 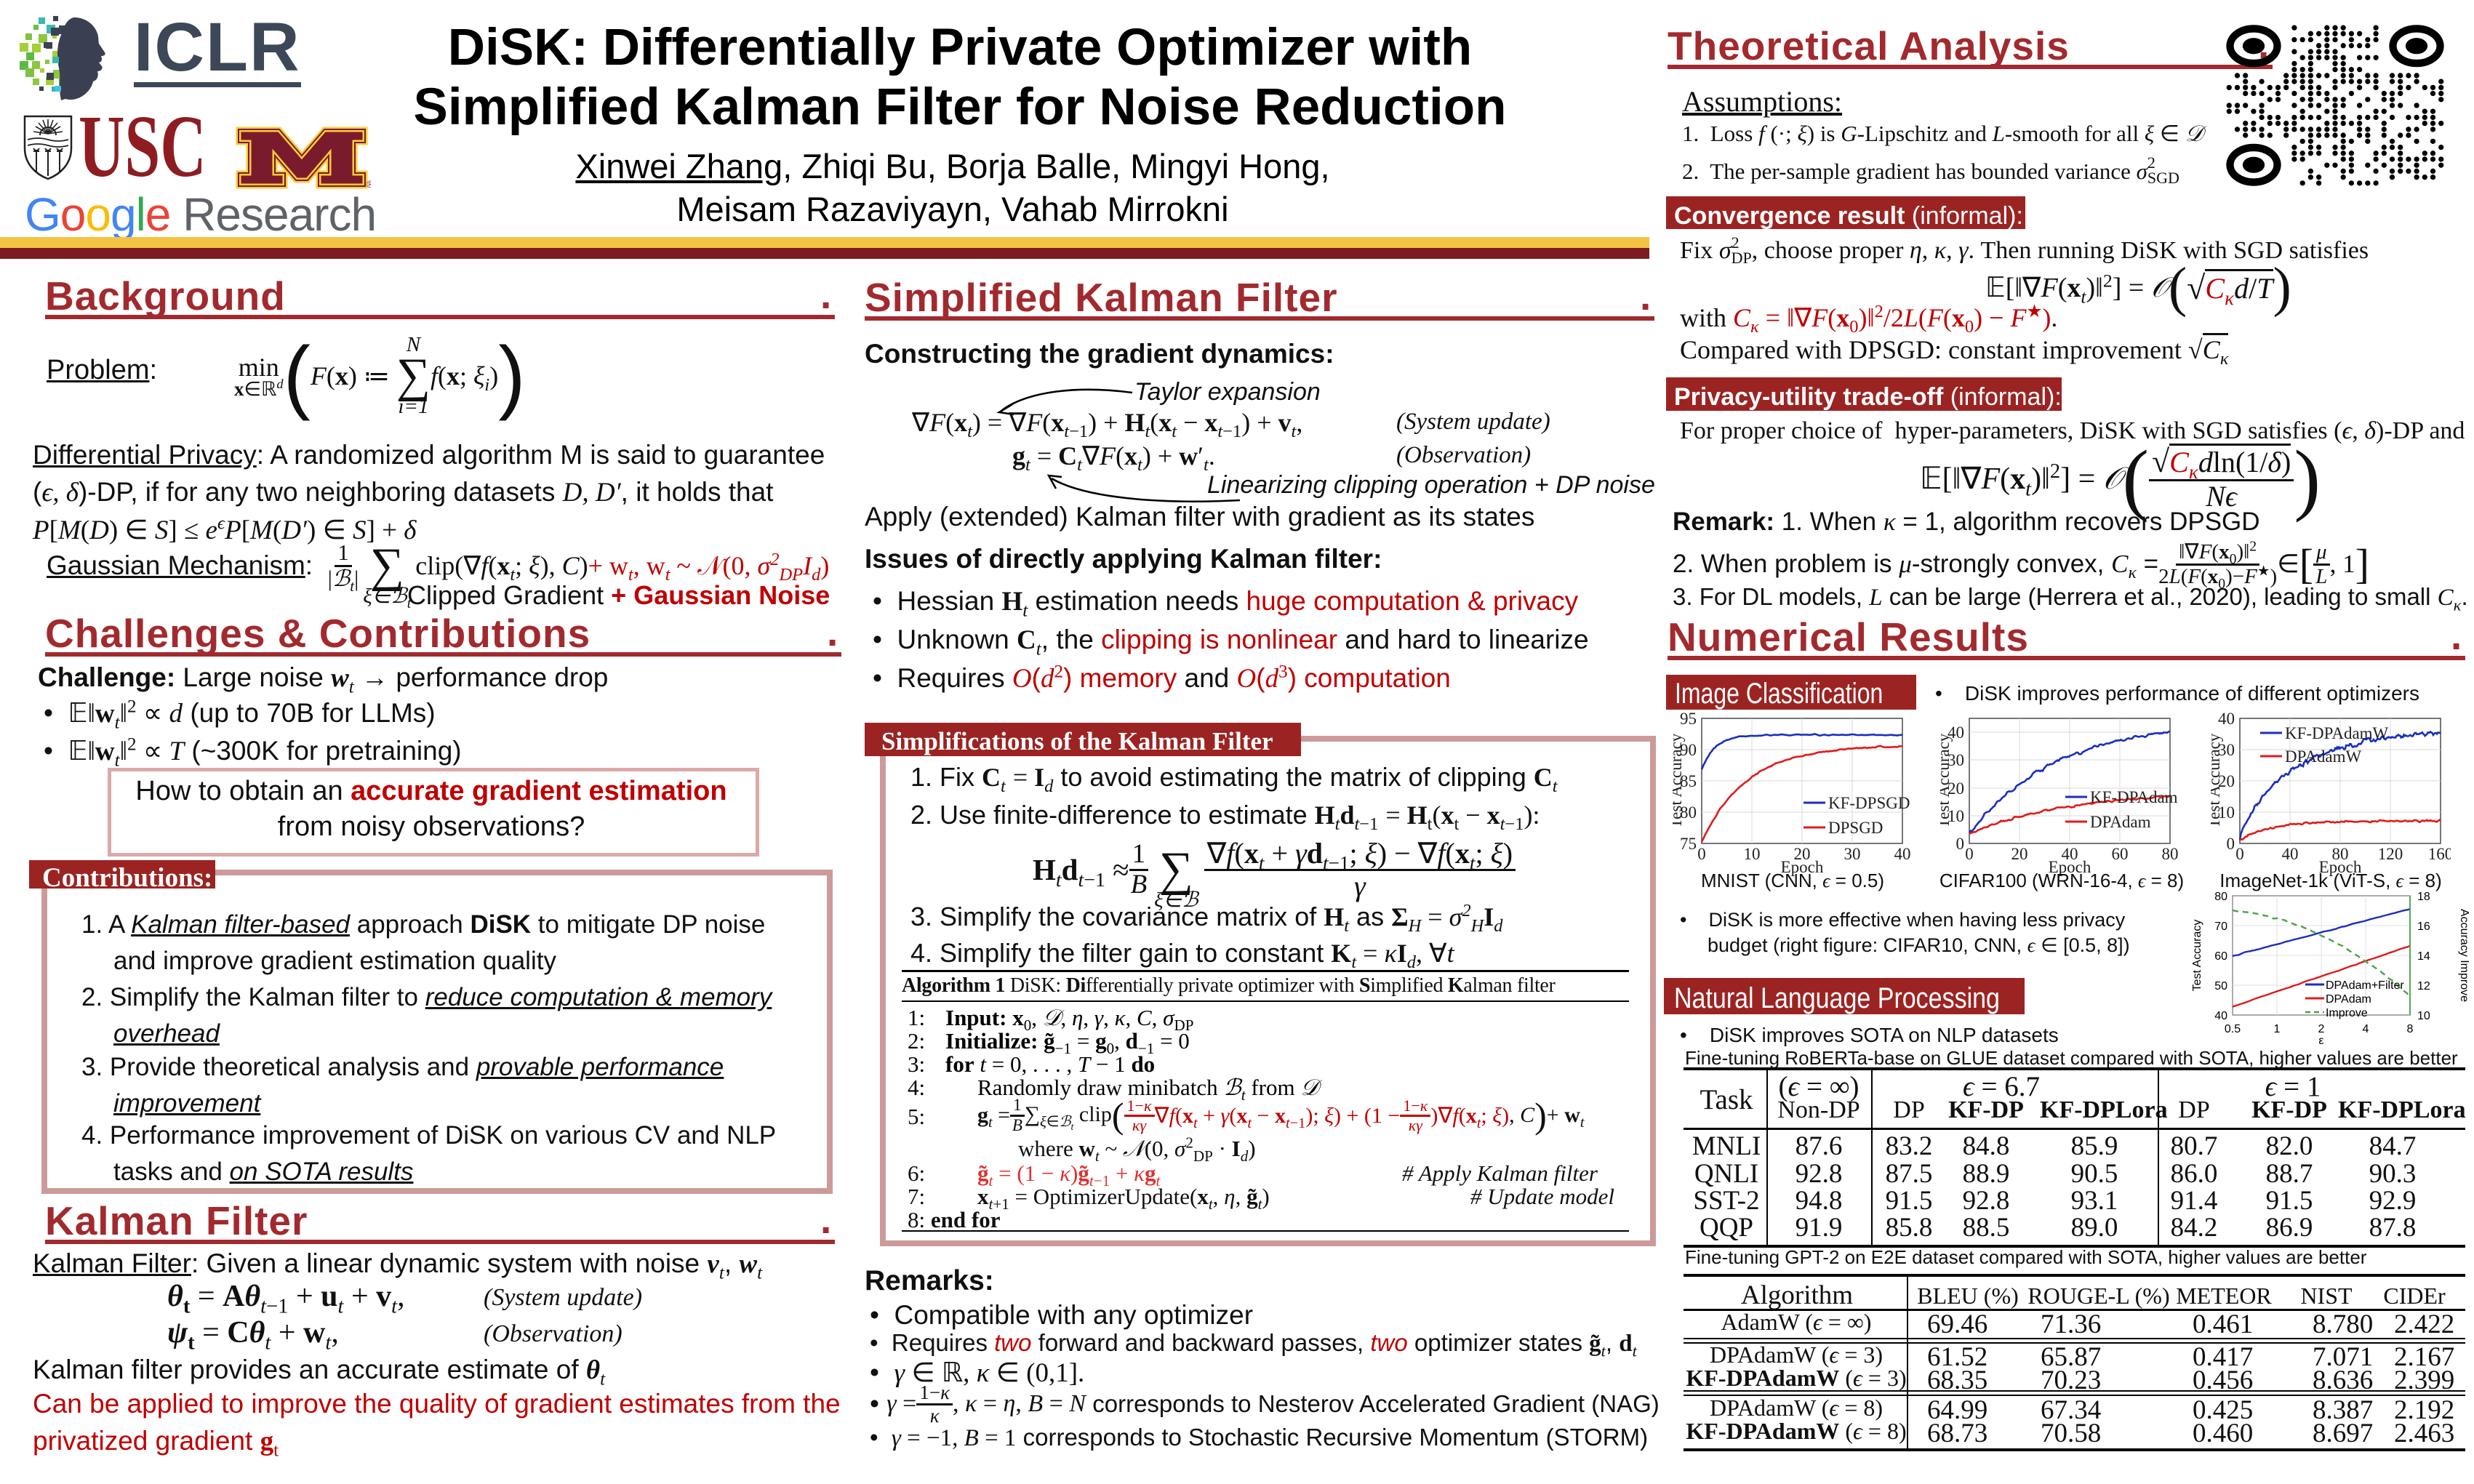 I want to click on svg-text: 120, so click(x=2390, y=854).